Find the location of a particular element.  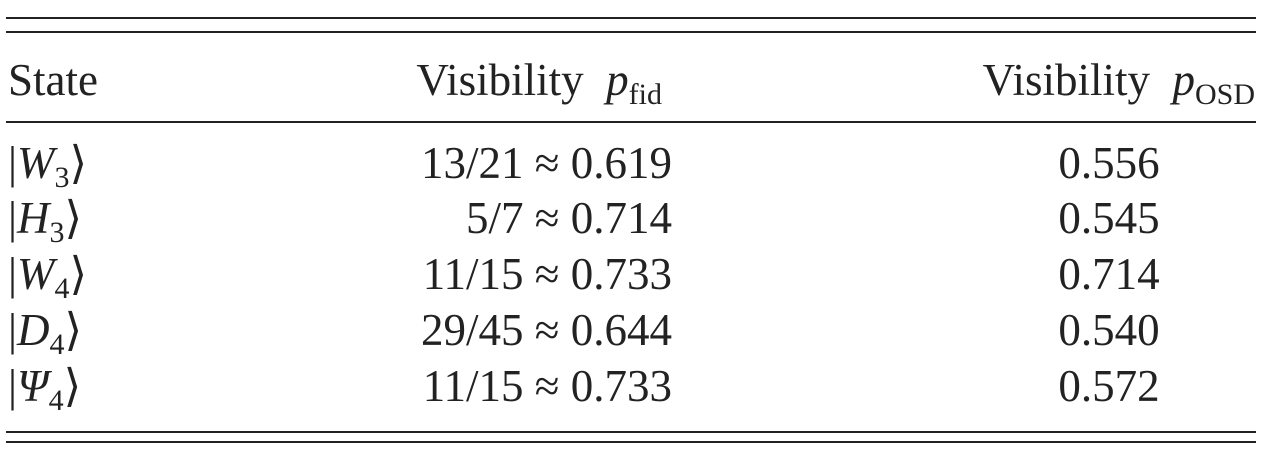

header-rule is located at coordinates (631, 122).